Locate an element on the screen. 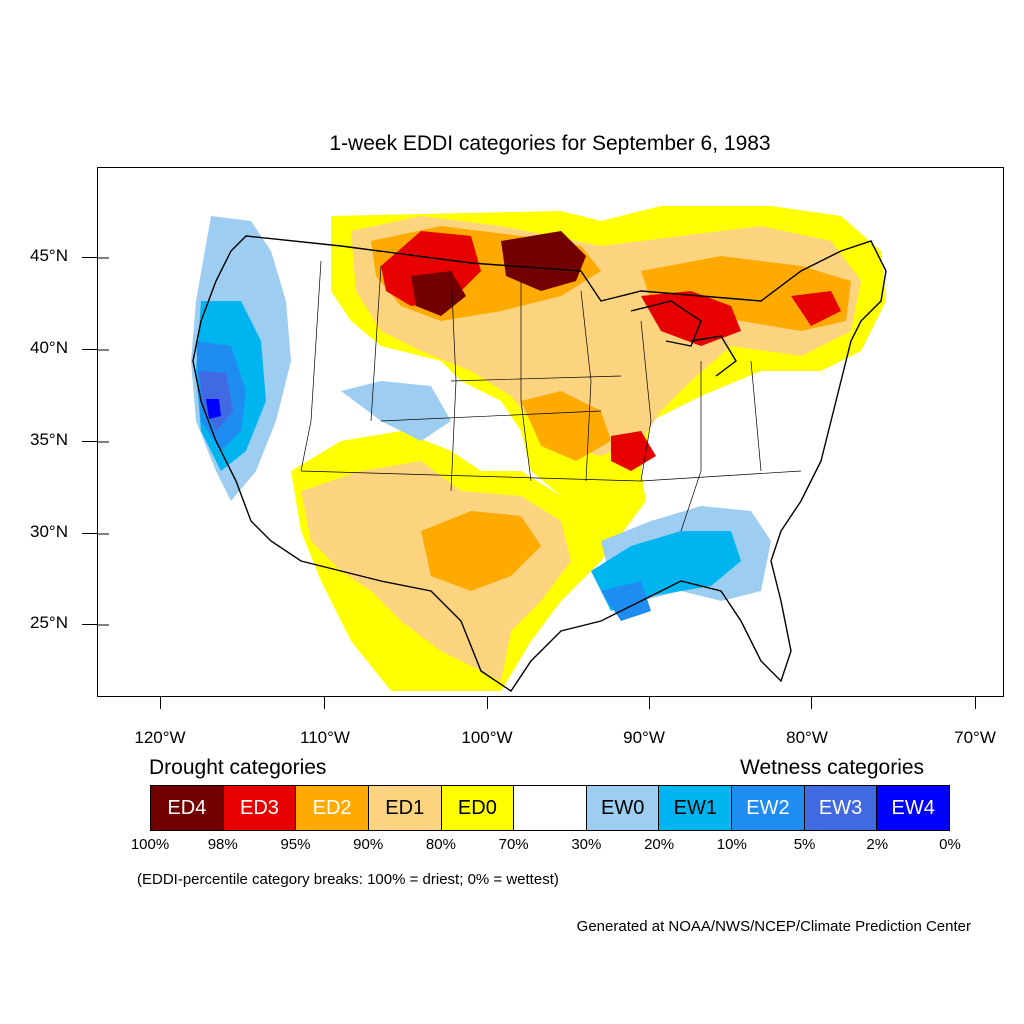  ed3-region-ne is located at coordinates (816, 308).